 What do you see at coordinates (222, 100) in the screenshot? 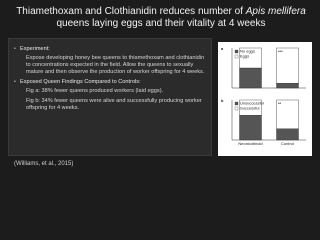
I see `panel-label: b` at bounding box center [222, 100].